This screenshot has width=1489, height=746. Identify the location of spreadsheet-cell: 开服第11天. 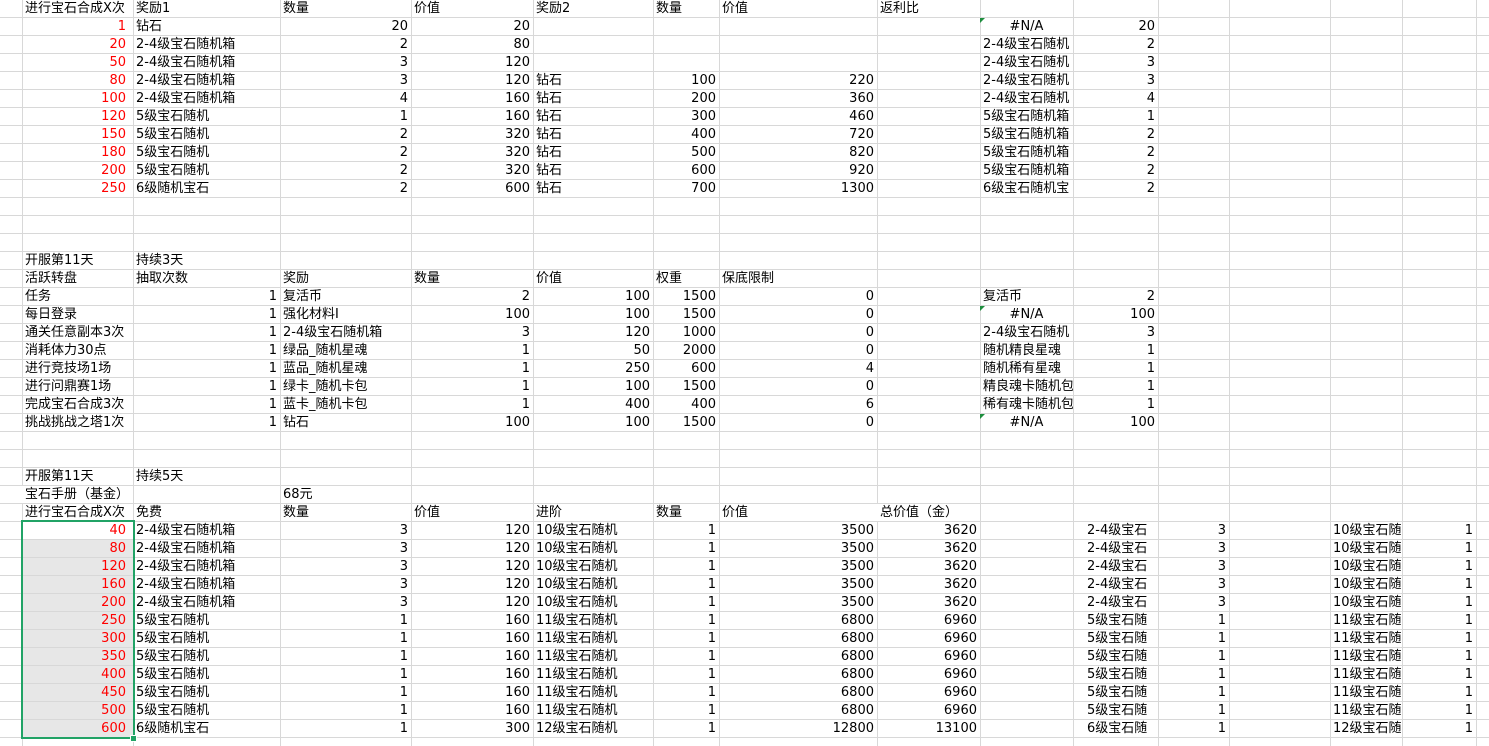
(59, 476).